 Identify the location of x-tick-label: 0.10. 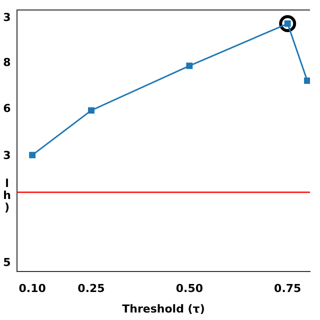
(32, 289).